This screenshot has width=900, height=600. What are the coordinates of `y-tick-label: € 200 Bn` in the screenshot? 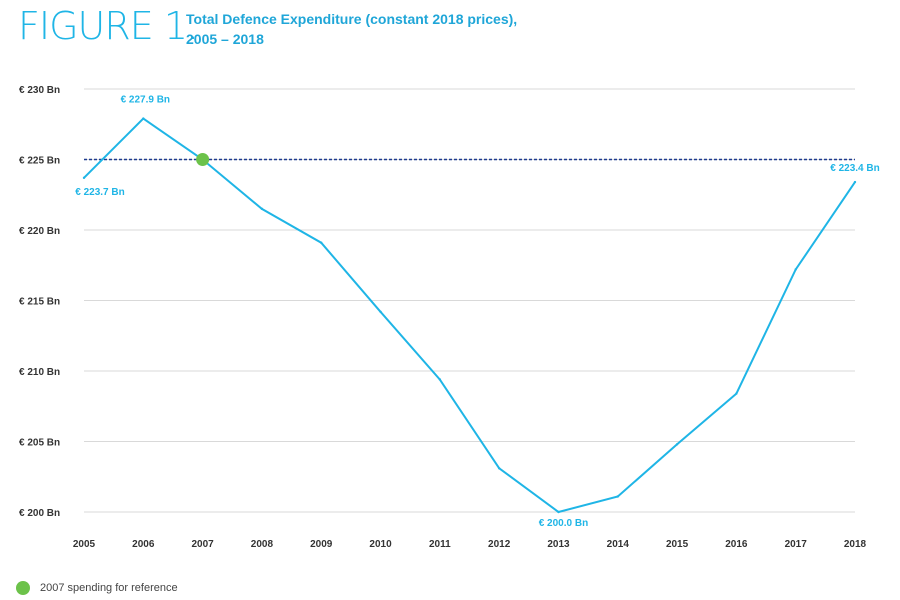 It's located at (39, 513).